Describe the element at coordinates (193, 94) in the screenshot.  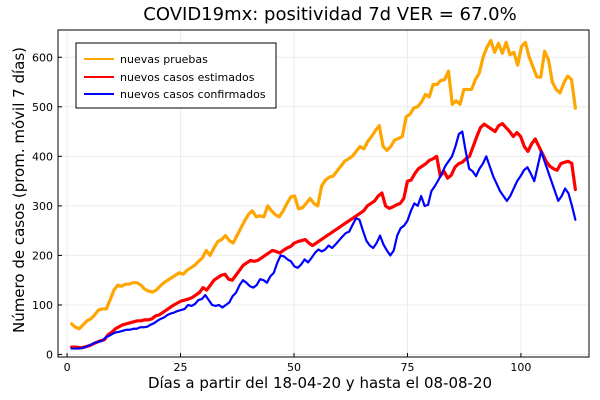
I see `legend-label-2: nuevos casos confirmados` at that location.